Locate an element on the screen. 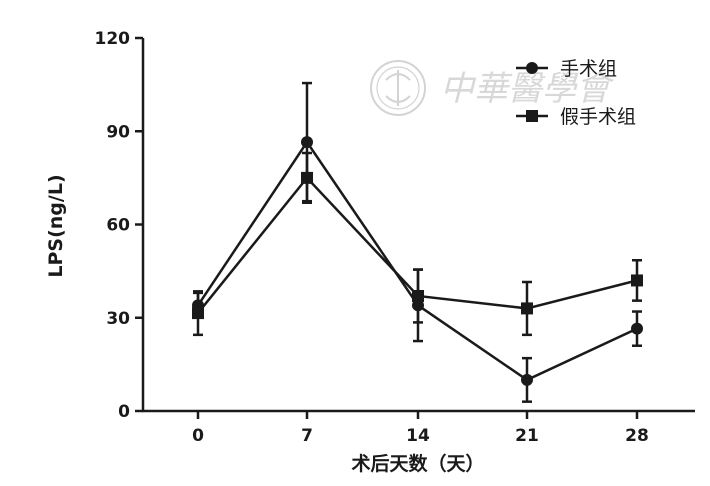  x-tick-label: 21 is located at coordinates (527, 436).